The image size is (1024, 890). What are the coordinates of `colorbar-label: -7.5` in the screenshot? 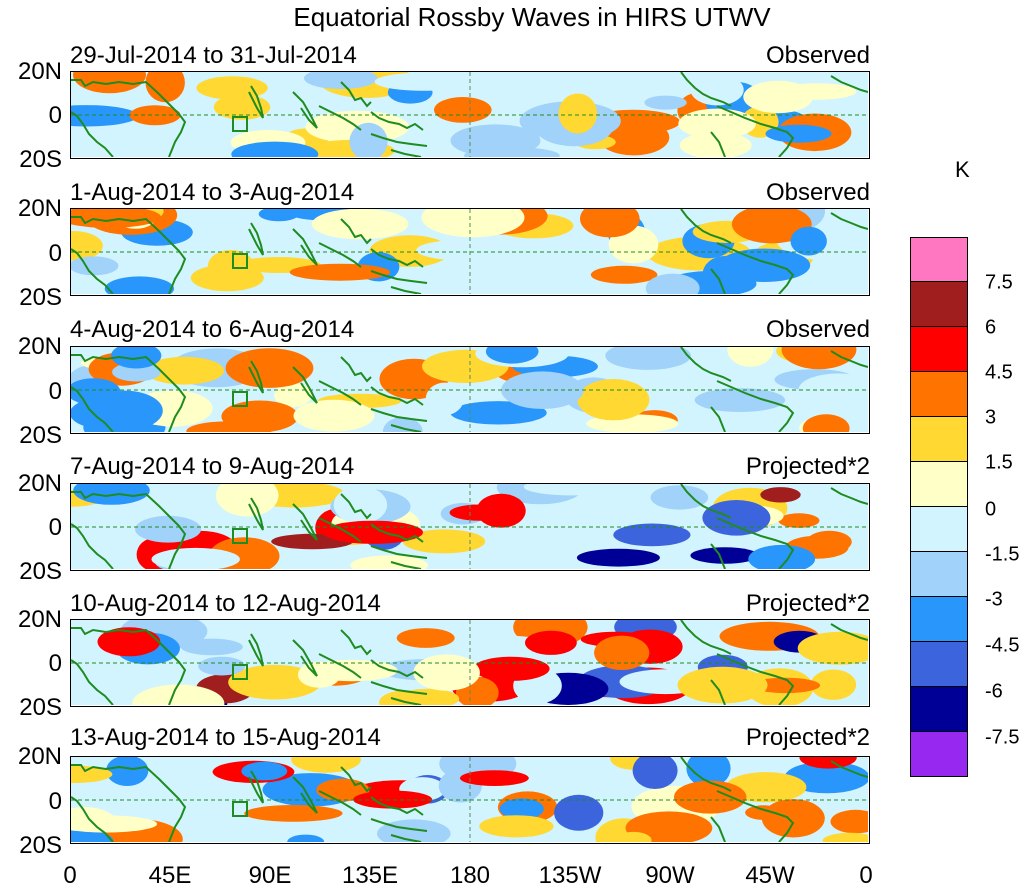 It's located at (1002, 737).